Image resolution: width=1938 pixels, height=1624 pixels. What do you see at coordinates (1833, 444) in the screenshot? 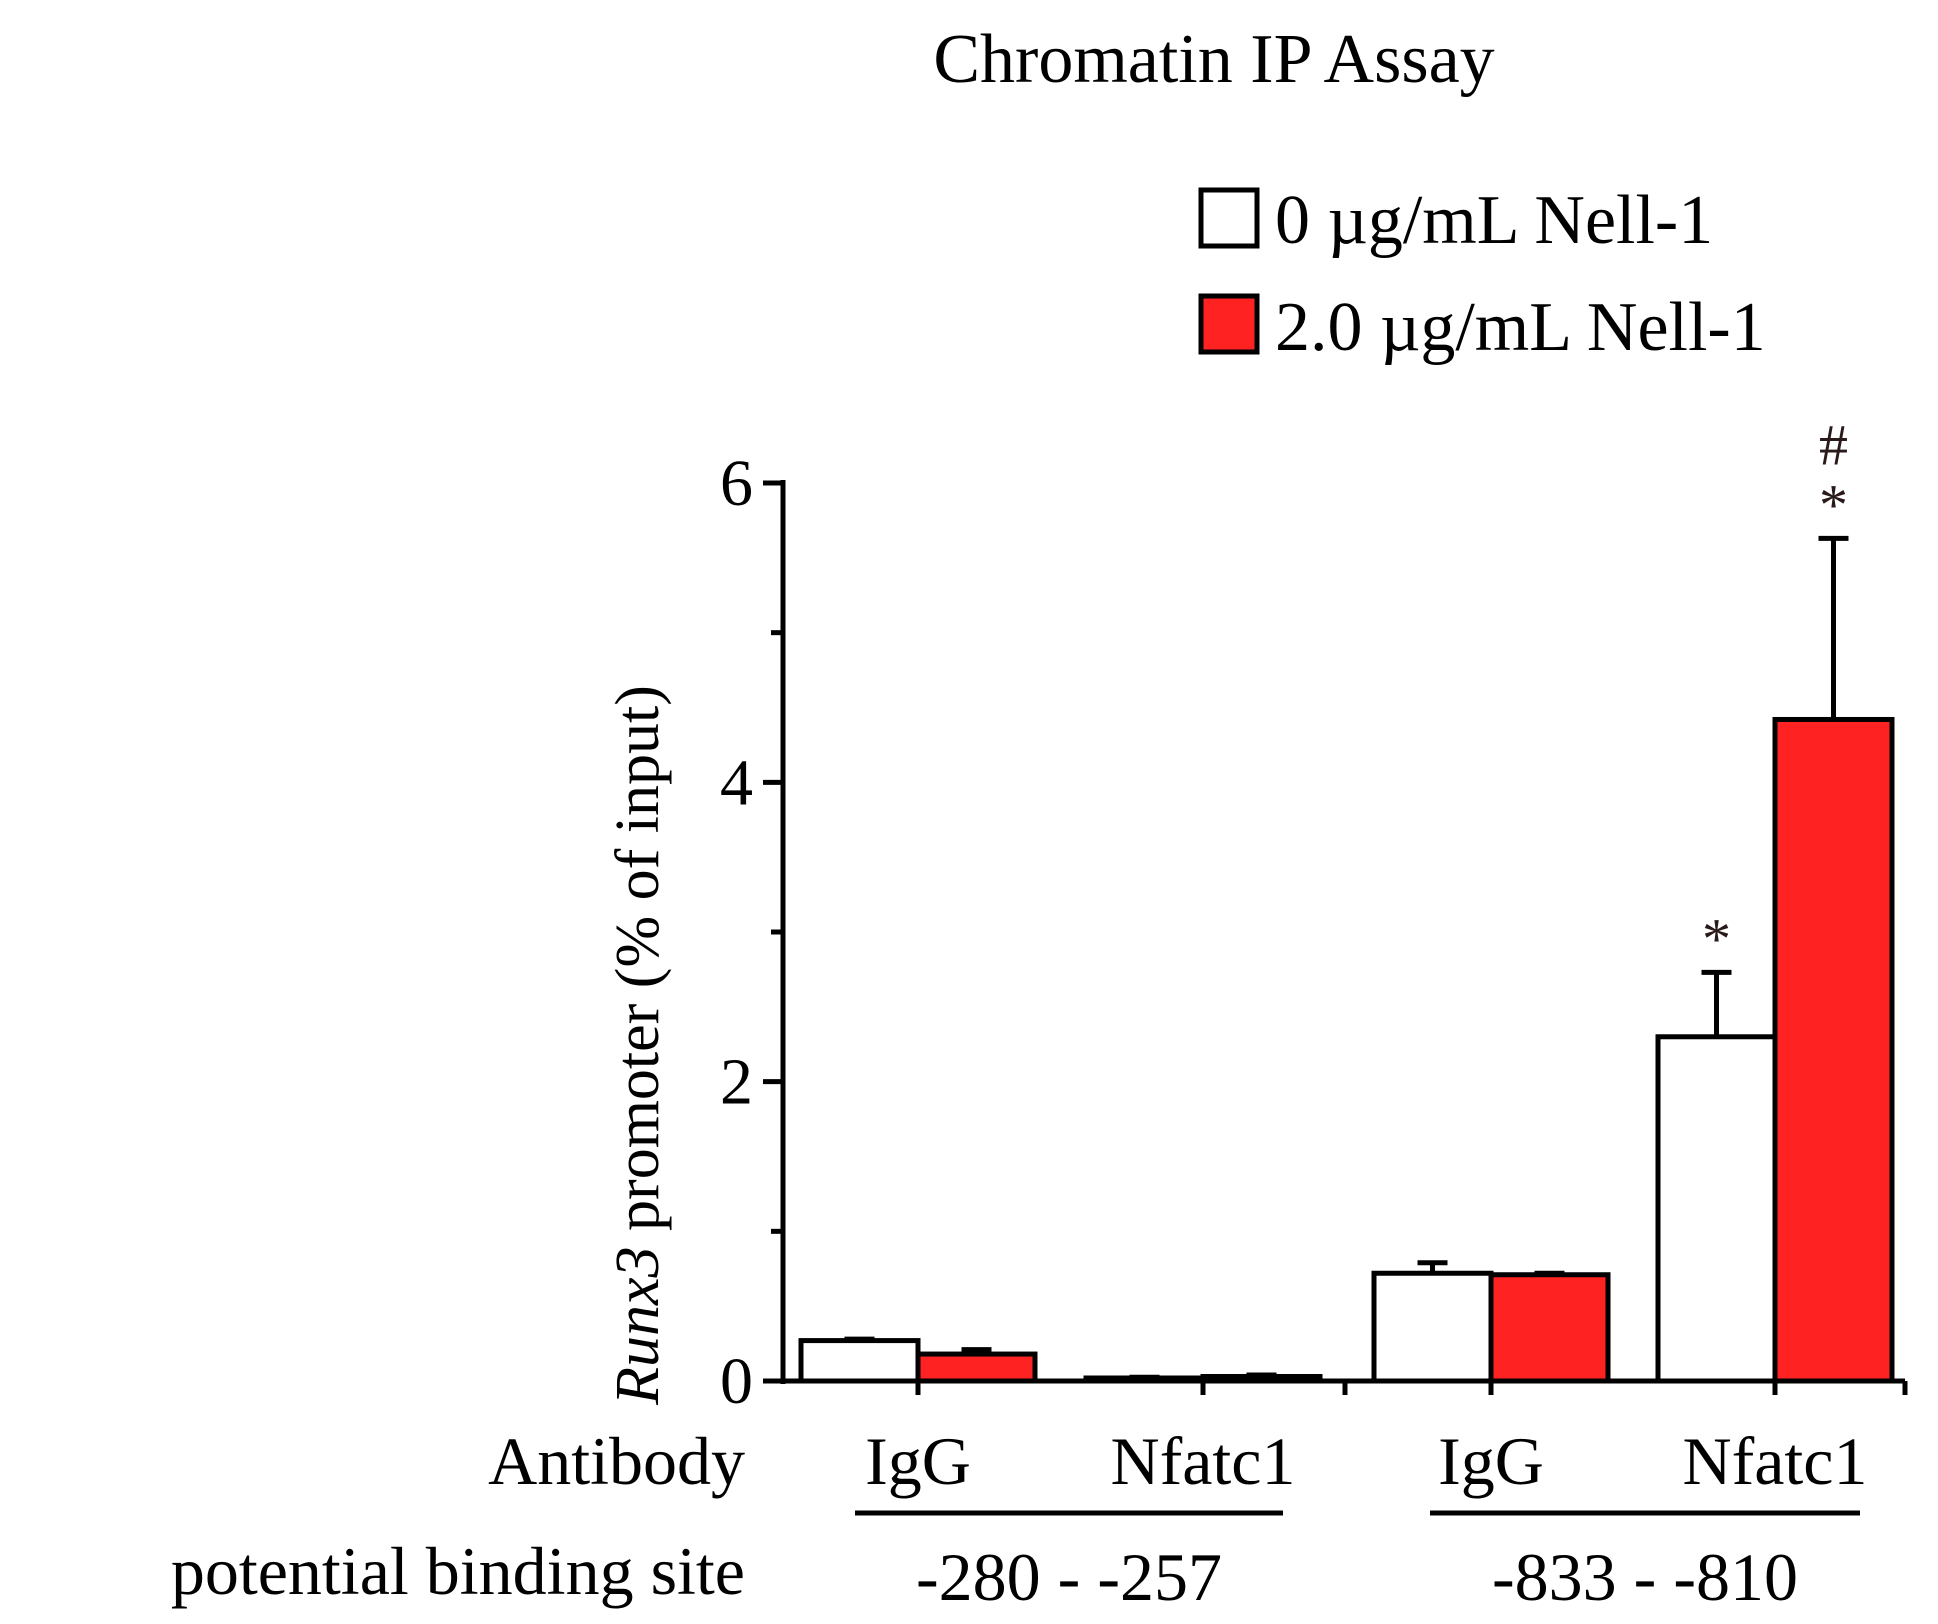
I see `significance-marker-hash: #` at bounding box center [1833, 444].